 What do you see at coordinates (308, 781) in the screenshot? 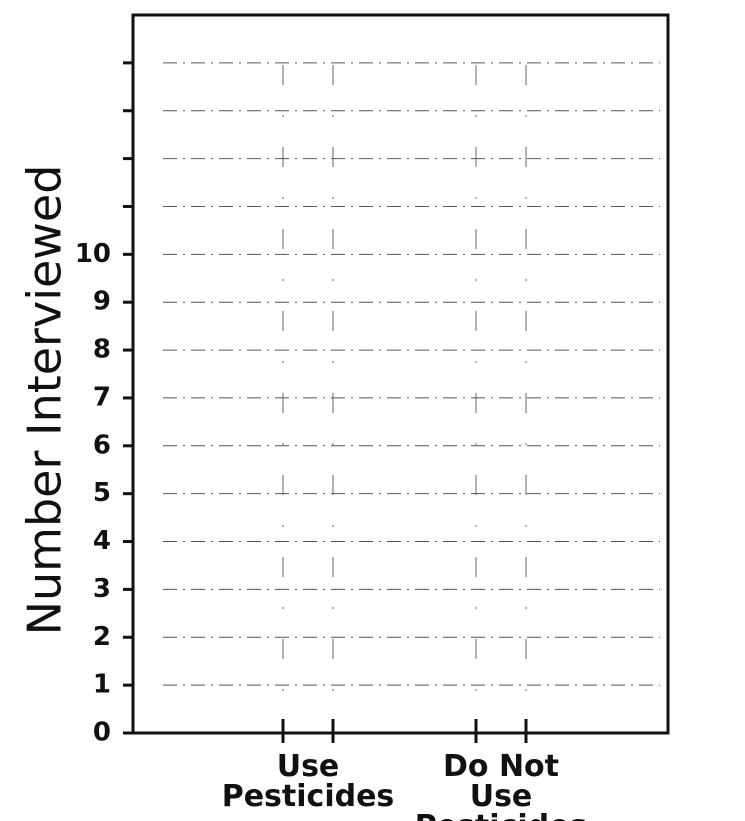
I see `x-tick-label: Use Pesticides` at bounding box center [308, 781].